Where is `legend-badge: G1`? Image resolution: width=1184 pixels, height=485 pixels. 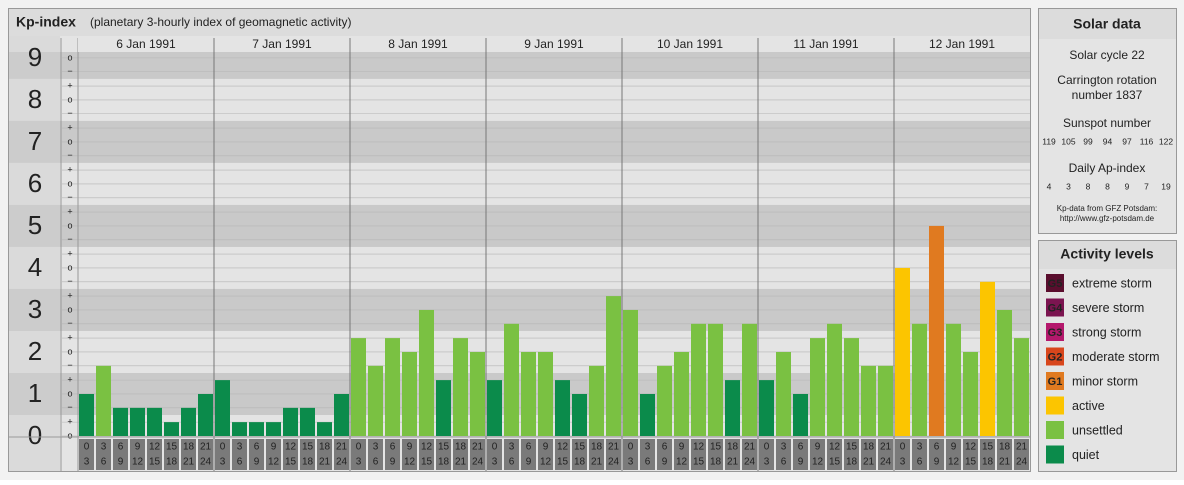 legend-badge: G1 is located at coordinates (1055, 382).